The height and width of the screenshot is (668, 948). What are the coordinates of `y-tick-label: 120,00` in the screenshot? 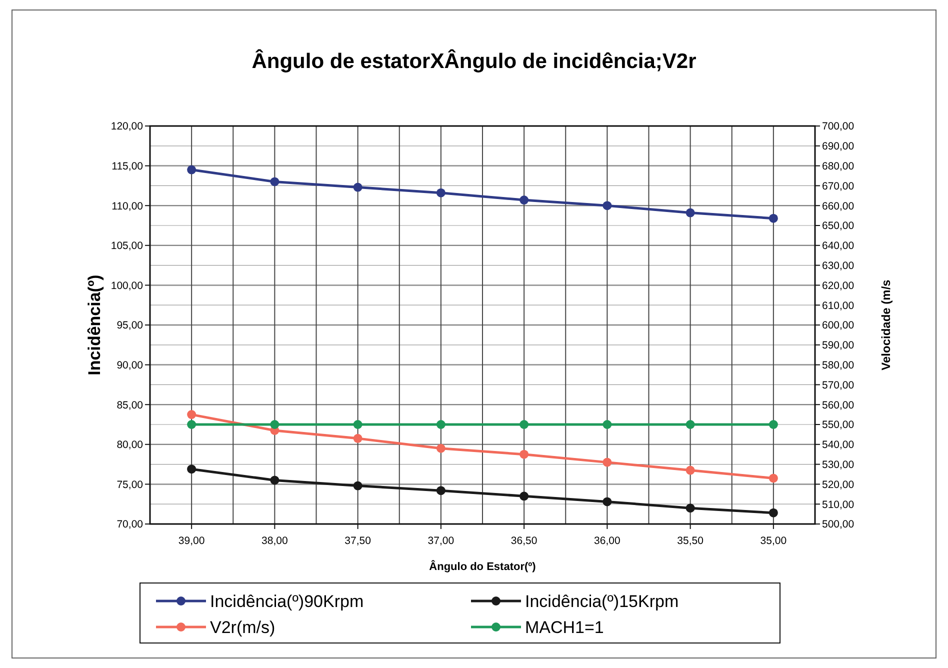 It's located at (127, 126).